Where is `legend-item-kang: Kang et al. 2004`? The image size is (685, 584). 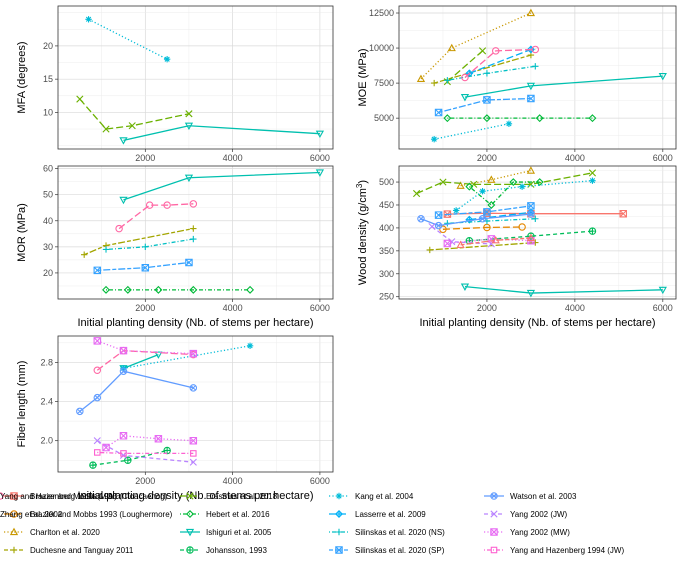
legend-item-kang: Kang et al. 2004 is located at coordinates (371, 496).